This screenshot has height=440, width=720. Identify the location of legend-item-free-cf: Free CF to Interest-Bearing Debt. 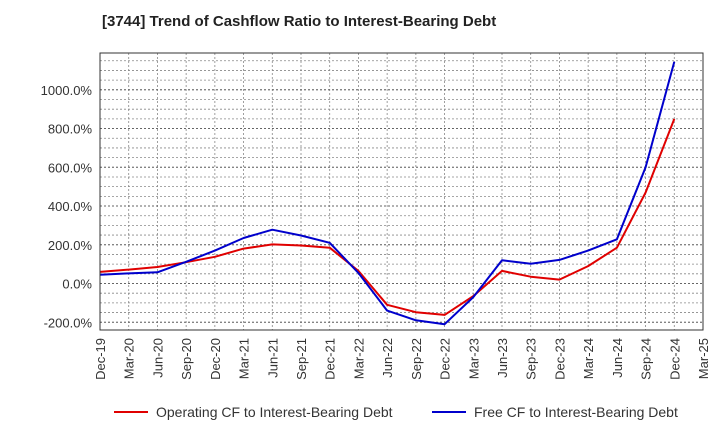
(555, 412).